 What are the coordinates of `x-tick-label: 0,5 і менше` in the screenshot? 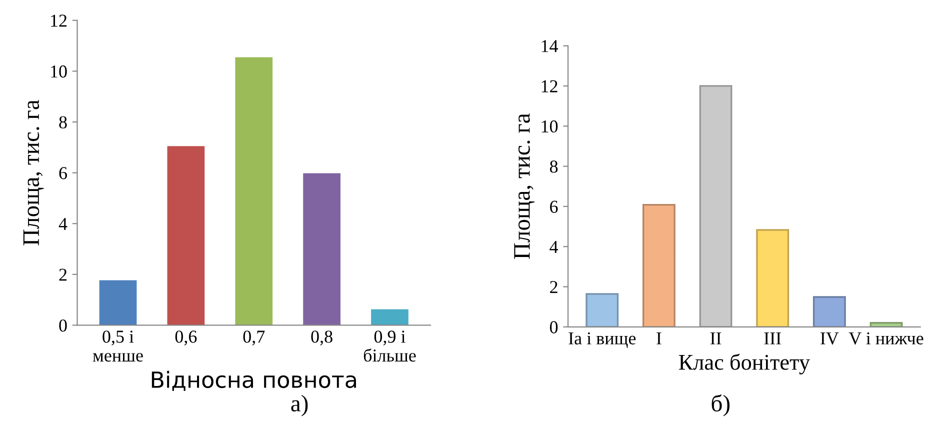 It's located at (117, 346).